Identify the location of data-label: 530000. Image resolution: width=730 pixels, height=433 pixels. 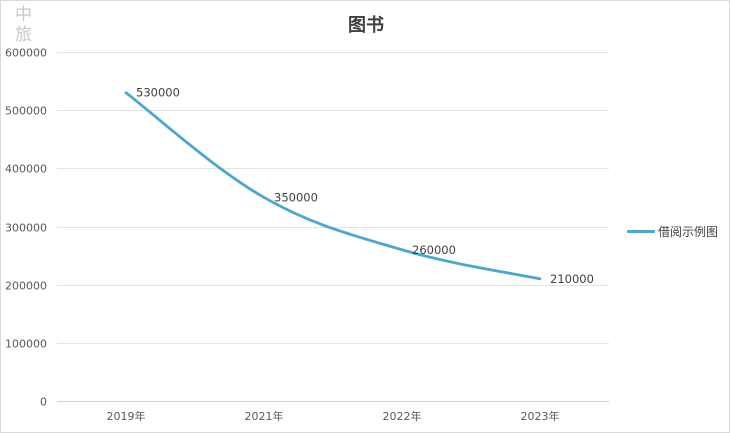
(158, 93).